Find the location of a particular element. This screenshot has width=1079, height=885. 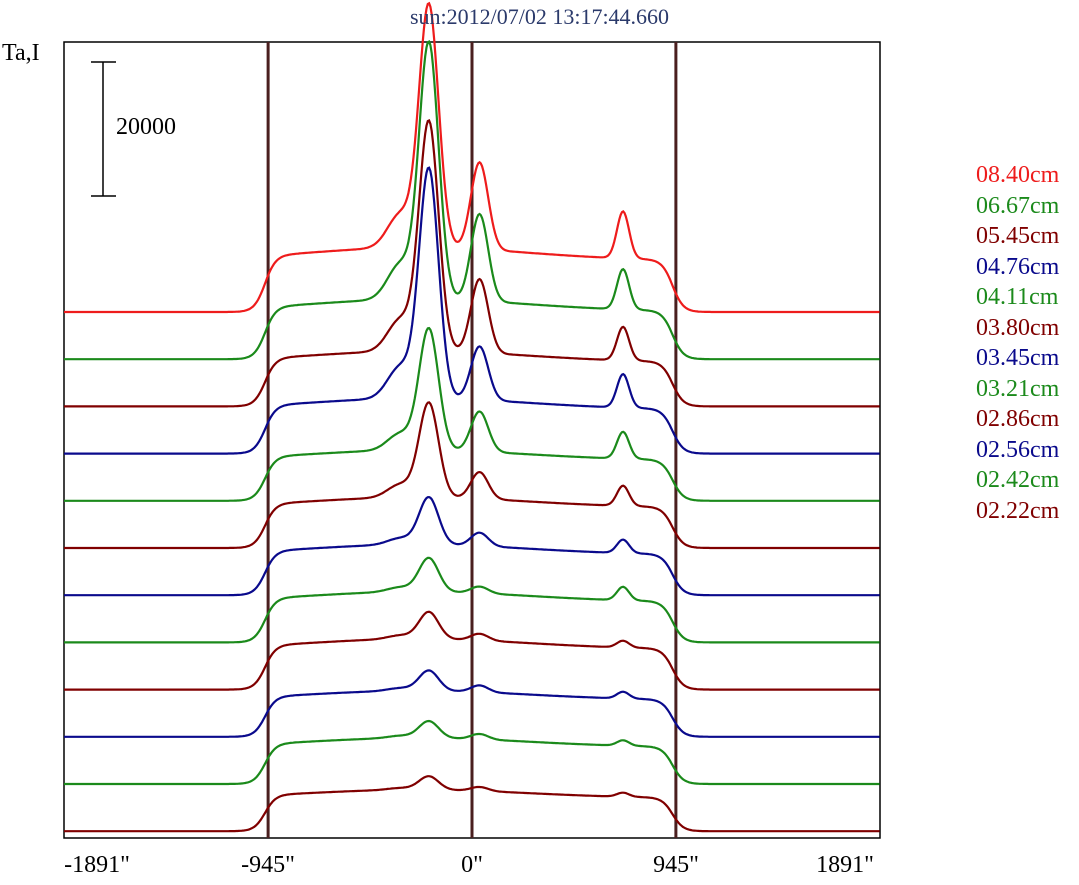

legend-item-0667: 06.67cm is located at coordinates (1018, 205).